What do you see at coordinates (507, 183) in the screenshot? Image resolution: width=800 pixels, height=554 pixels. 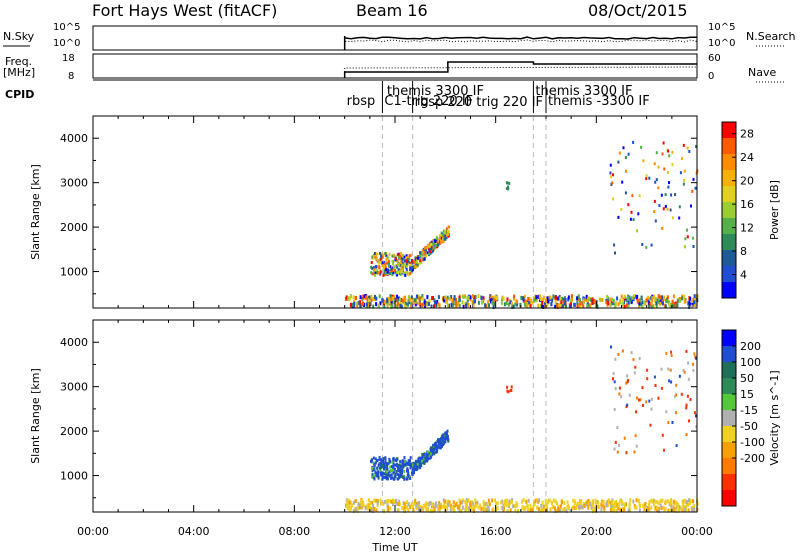 I see `cell-power-sparse` at bounding box center [507, 183].